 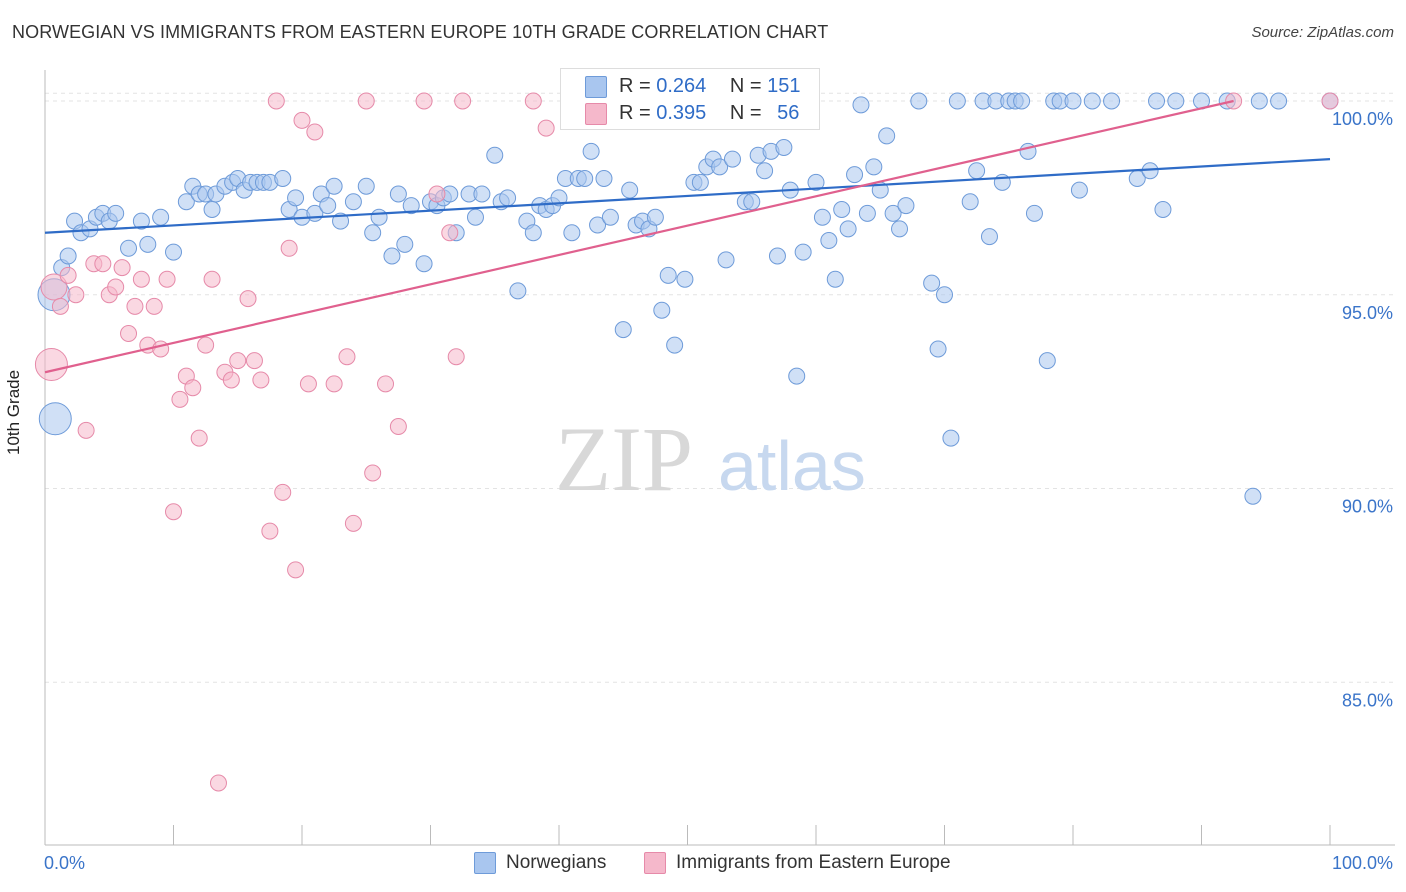 I want to click on x-tick-label-0: 0.0%, so click(x=64, y=863).